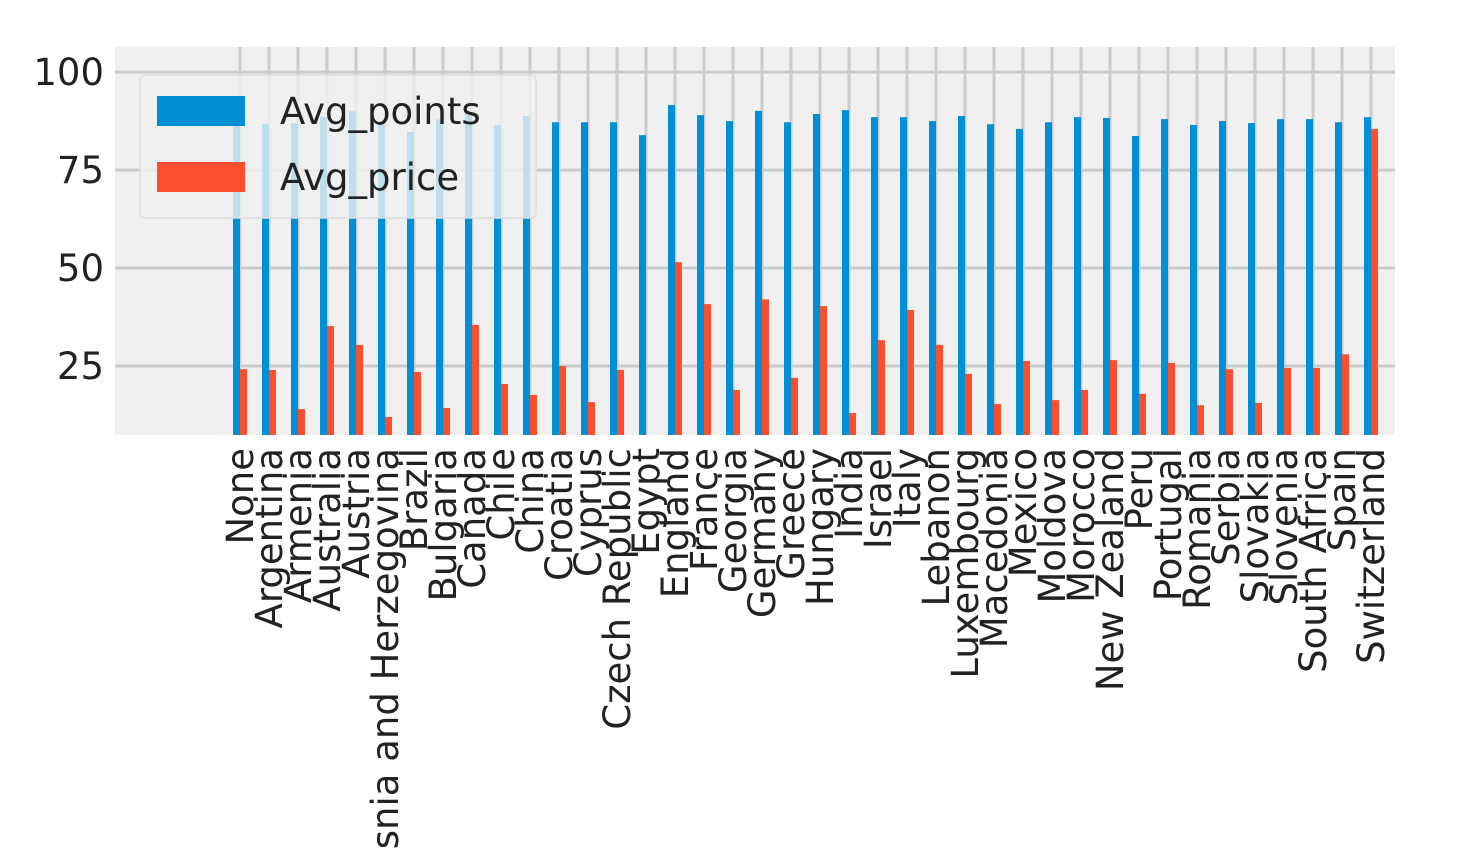 This screenshot has height=848, width=1465. I want to click on y-tick-label: 50, so click(80, 268).